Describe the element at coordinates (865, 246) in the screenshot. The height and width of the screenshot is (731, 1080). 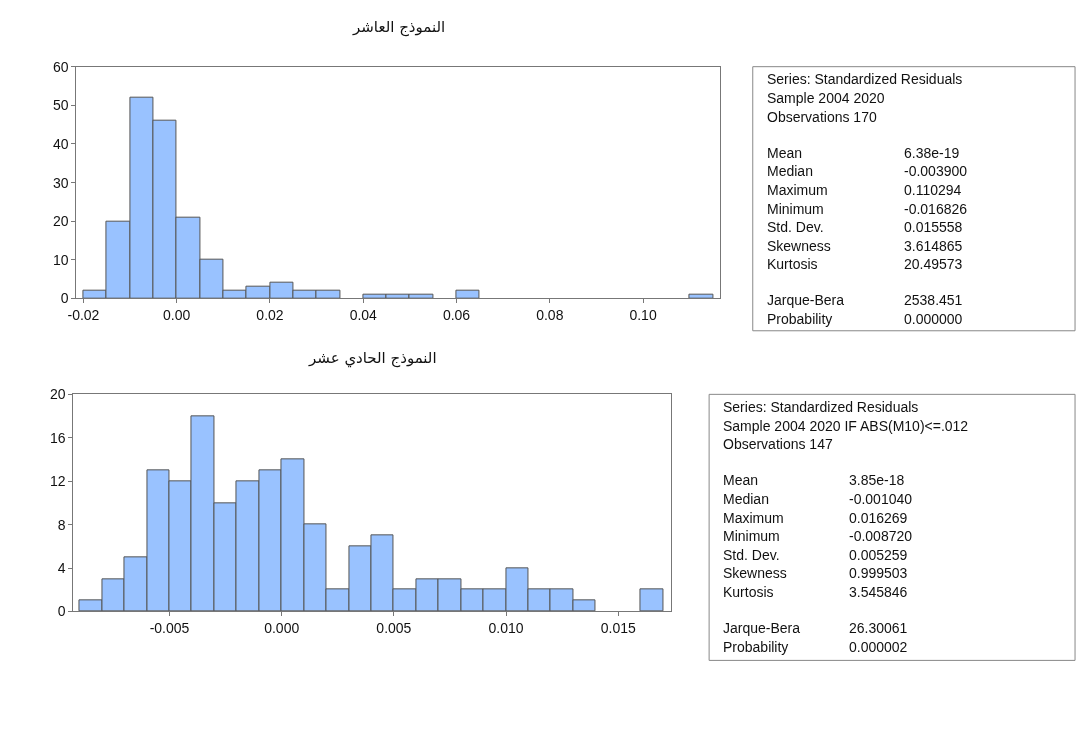
I see `text: Skewness 3.614865` at that location.